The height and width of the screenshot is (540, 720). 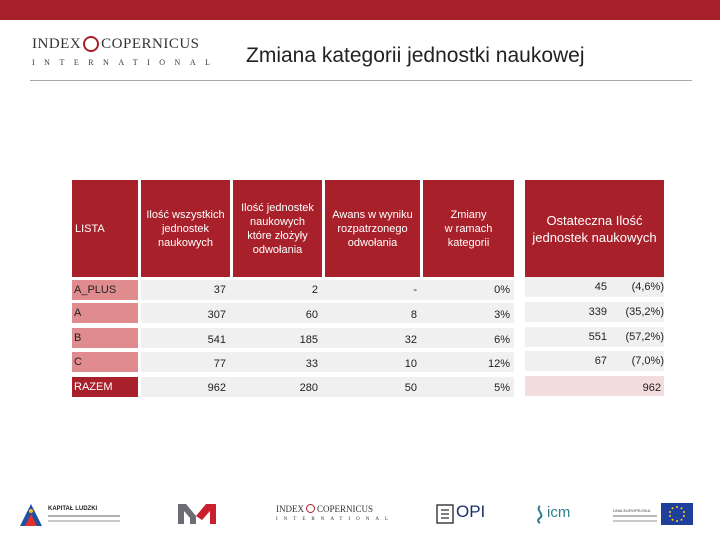 I want to click on cell-promoted: -, so click(x=415, y=290).